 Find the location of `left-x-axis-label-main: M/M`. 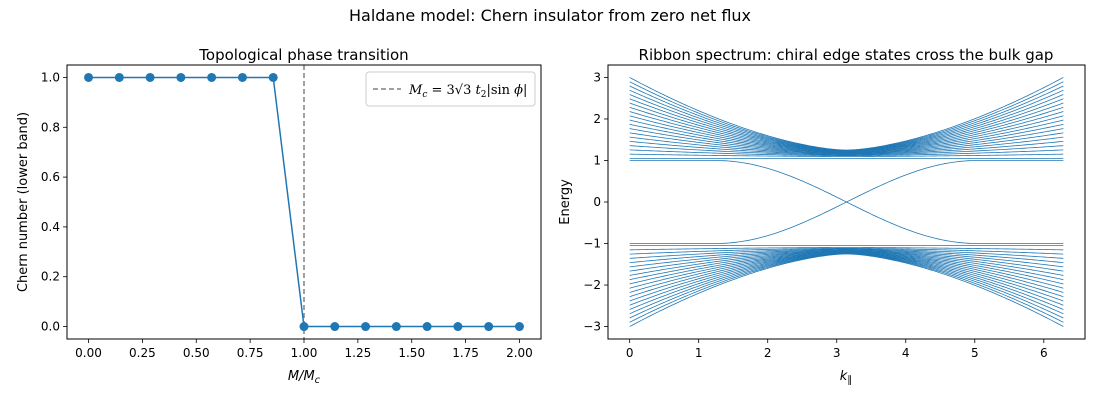

left-x-axis-label-main: M/M is located at coordinates (301, 376).